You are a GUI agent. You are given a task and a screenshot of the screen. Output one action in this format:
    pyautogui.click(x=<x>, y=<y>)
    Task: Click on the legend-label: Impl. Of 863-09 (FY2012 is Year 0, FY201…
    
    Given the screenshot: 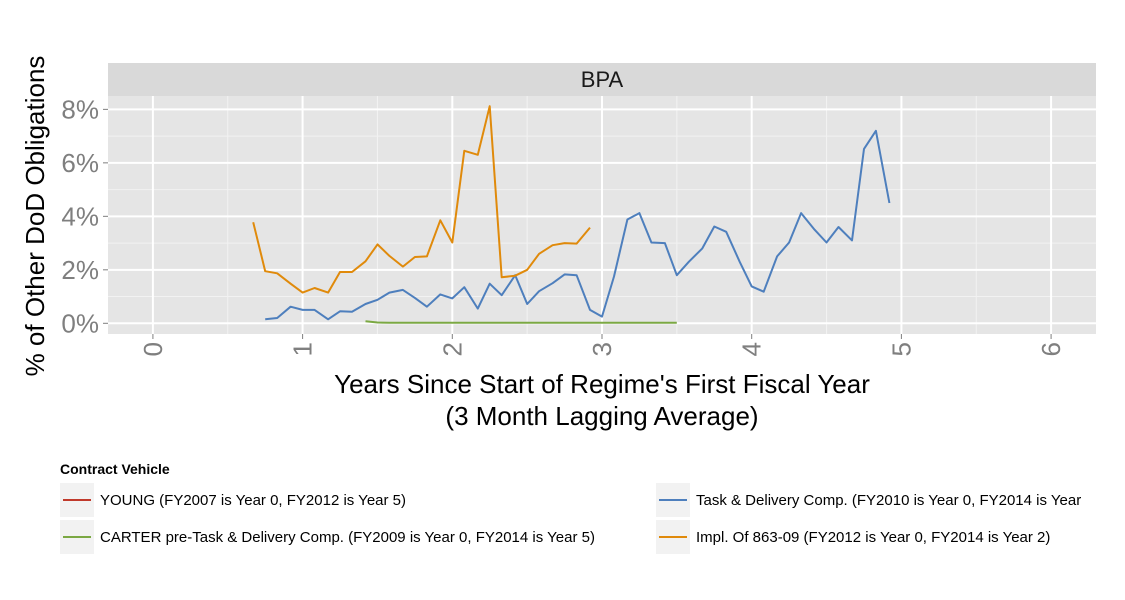 What is the action you would take?
    pyautogui.click(x=873, y=537)
    